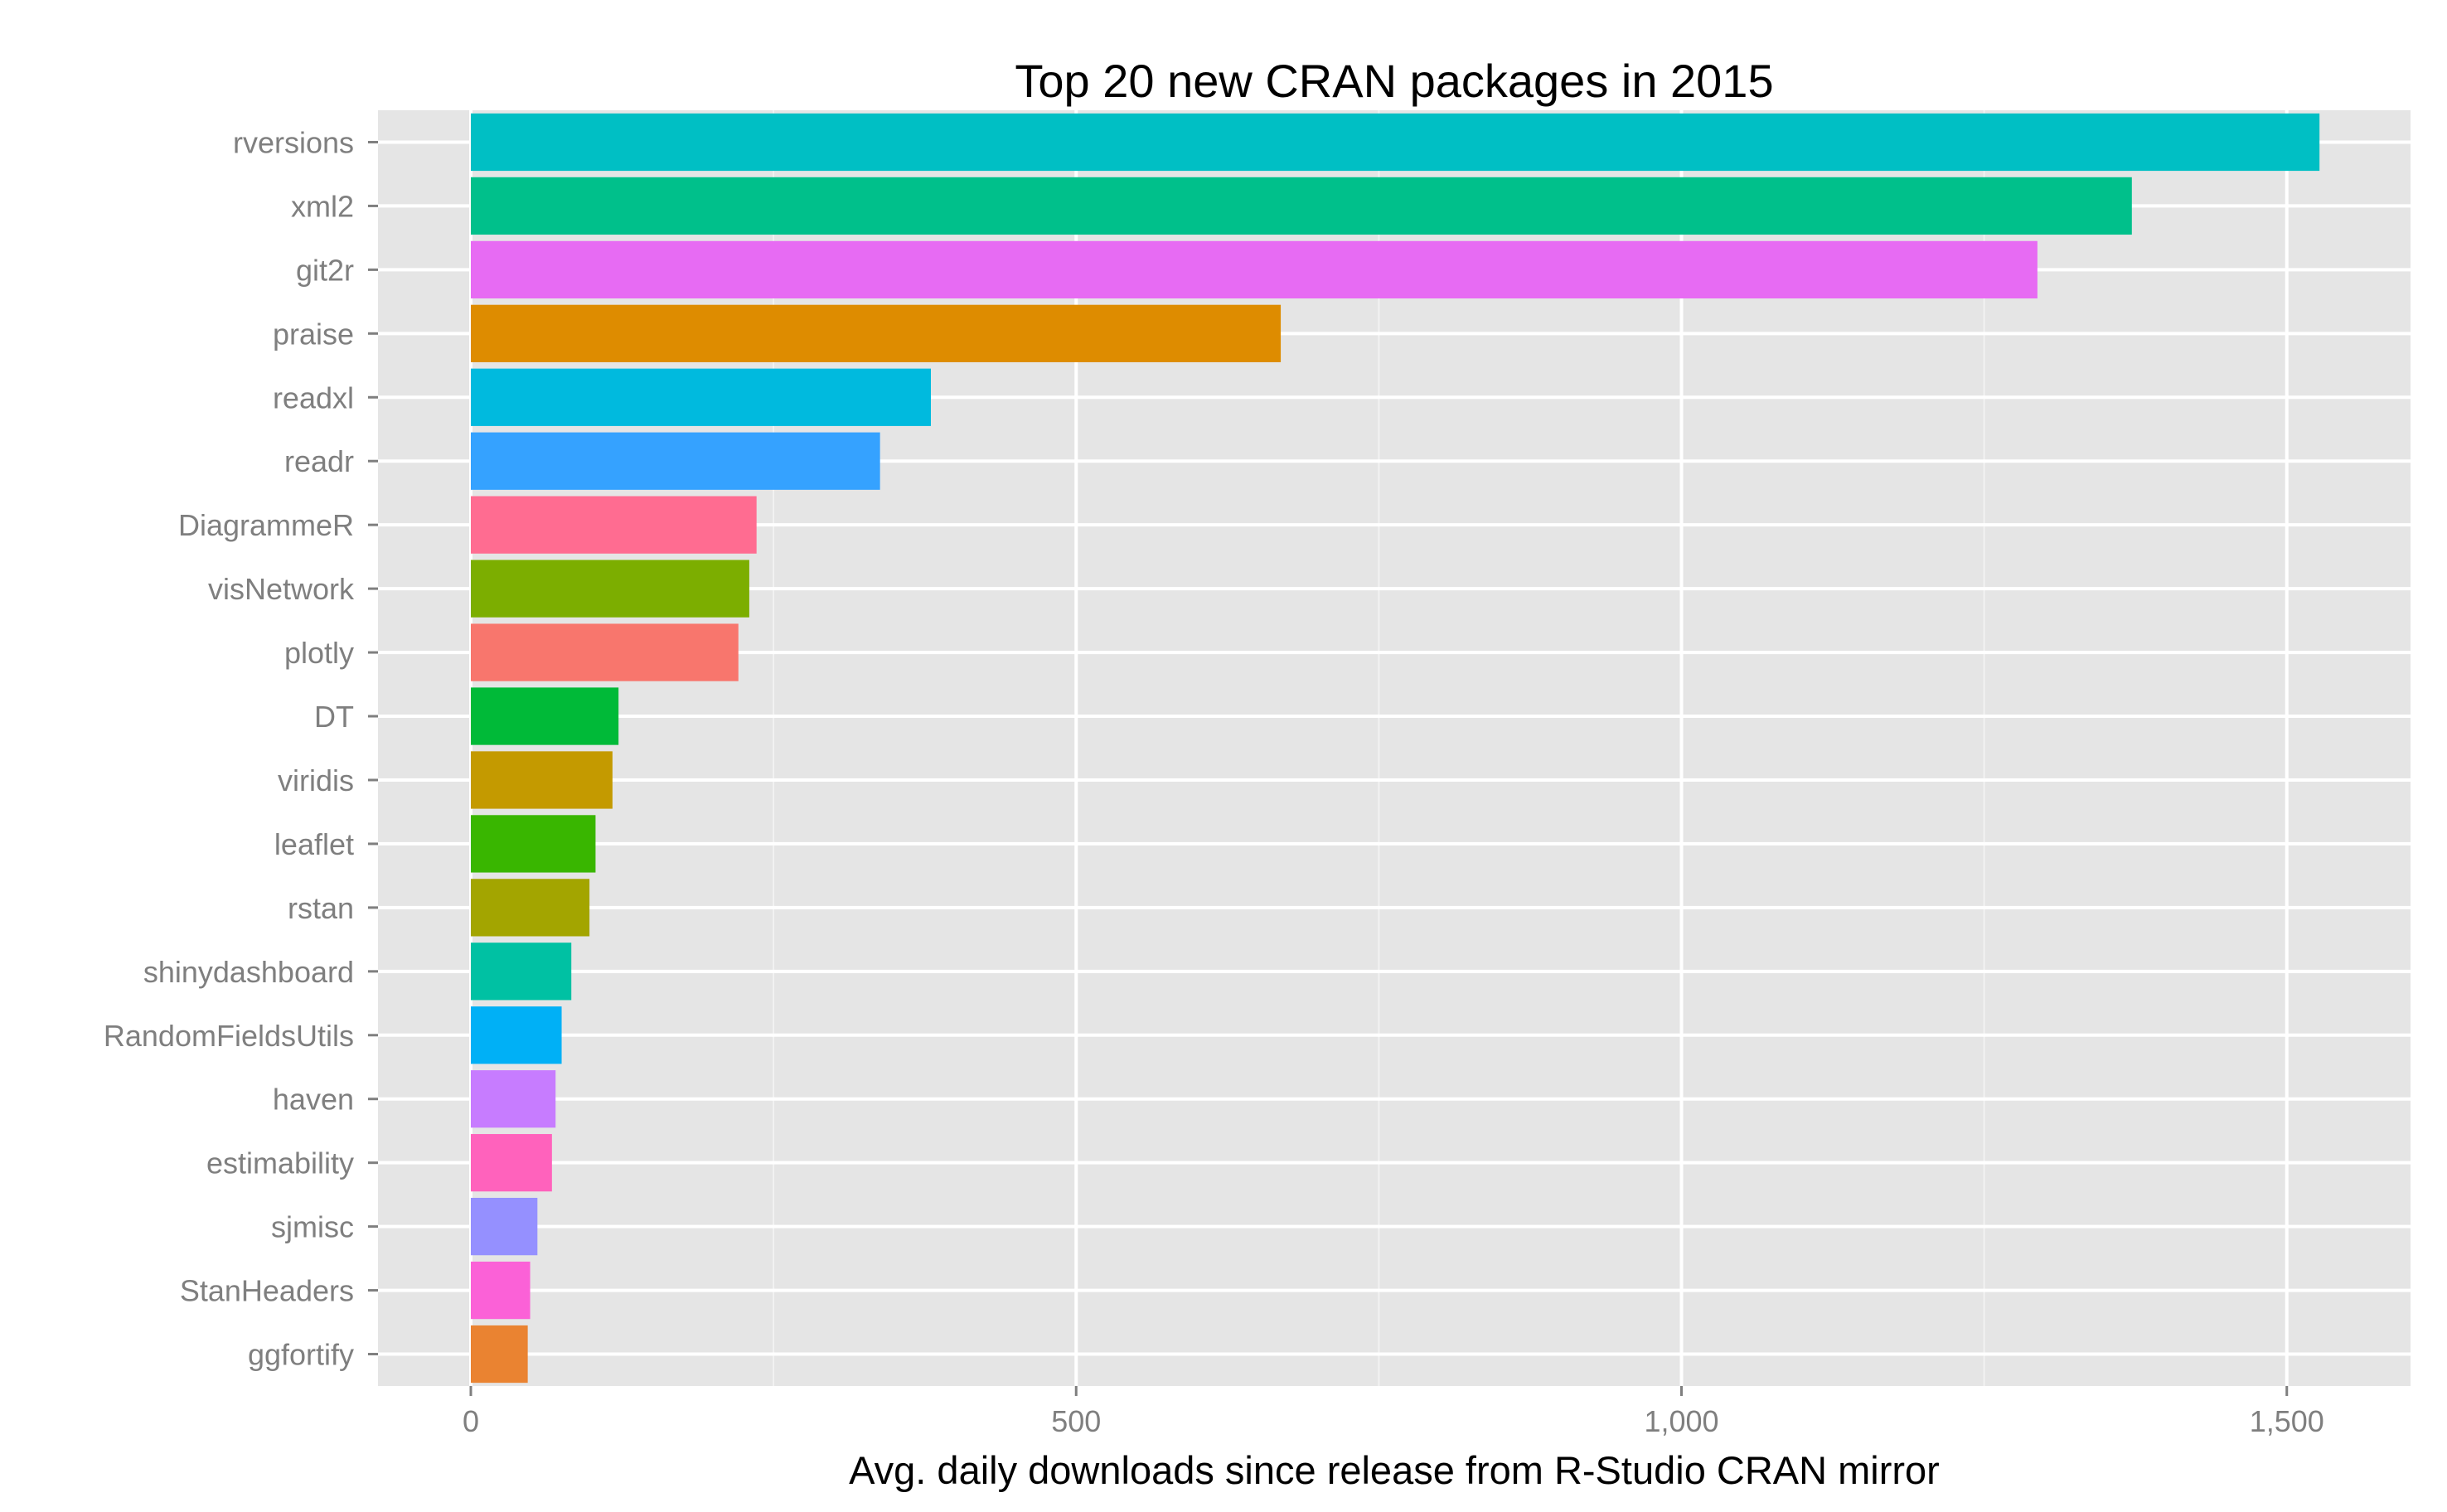 The height and width of the screenshot is (1512, 2447). What do you see at coordinates (1076, 1421) in the screenshot?
I see `x-tick-label: 500` at bounding box center [1076, 1421].